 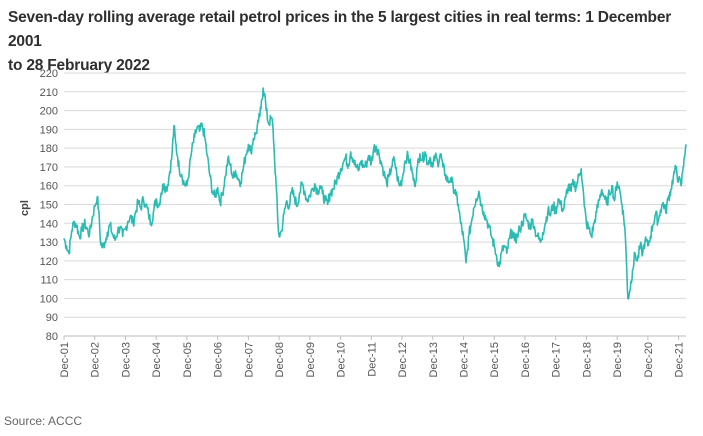 What do you see at coordinates (280, 359) in the screenshot?
I see `x-tick-label: Dec-08` at bounding box center [280, 359].